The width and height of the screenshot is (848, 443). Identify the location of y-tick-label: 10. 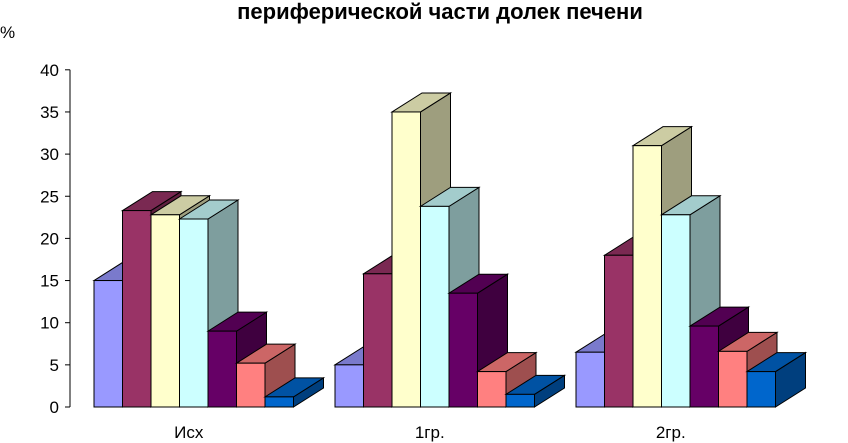
(49, 323).